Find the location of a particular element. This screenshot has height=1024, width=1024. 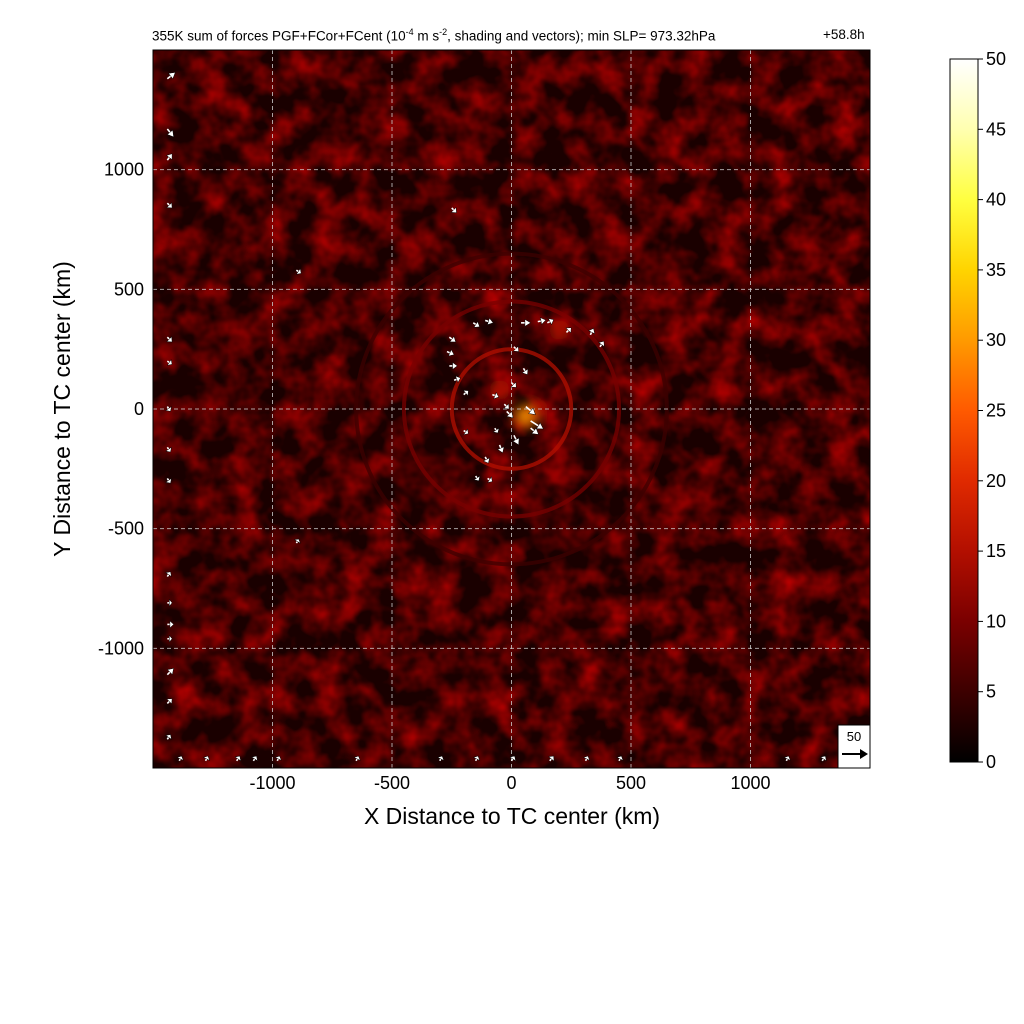

reference-vector-label: 50 is located at coordinates (854, 736).